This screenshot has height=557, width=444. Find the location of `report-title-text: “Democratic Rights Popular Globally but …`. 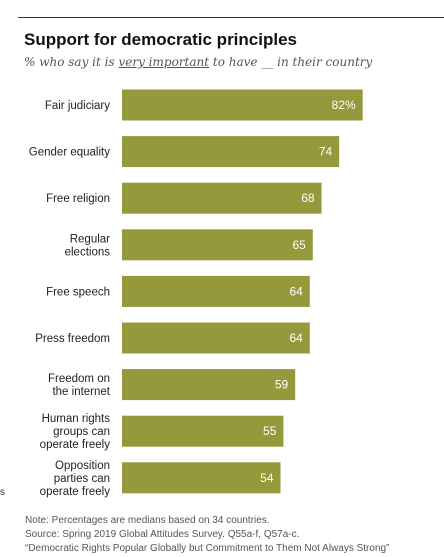

report-title-text: “Democratic Rights Popular Globally but … is located at coordinates (207, 548).